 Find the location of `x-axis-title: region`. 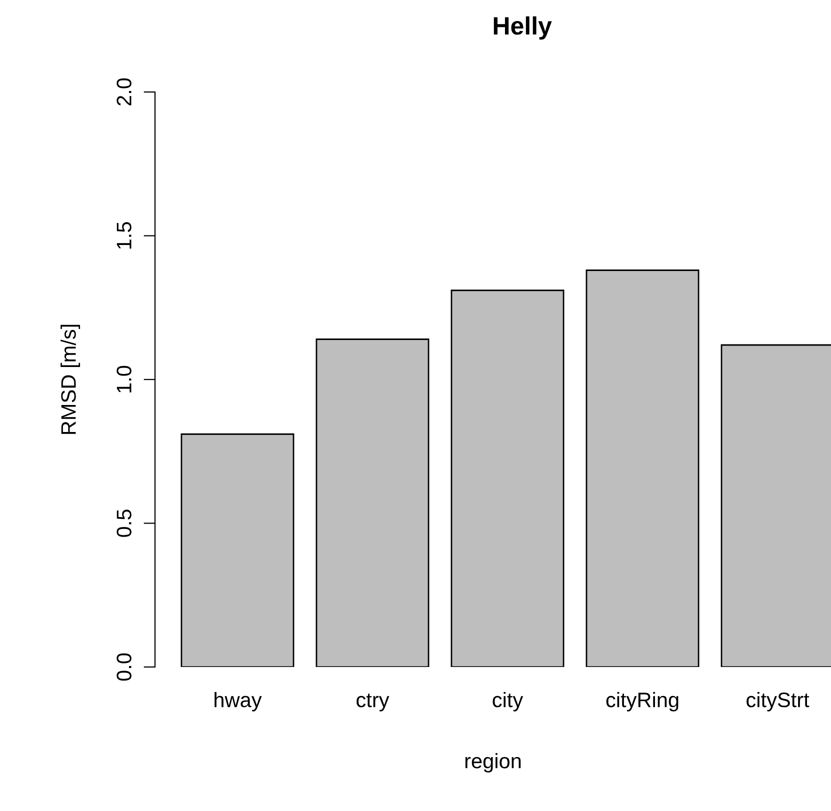

x-axis-title: region is located at coordinates (493, 763).